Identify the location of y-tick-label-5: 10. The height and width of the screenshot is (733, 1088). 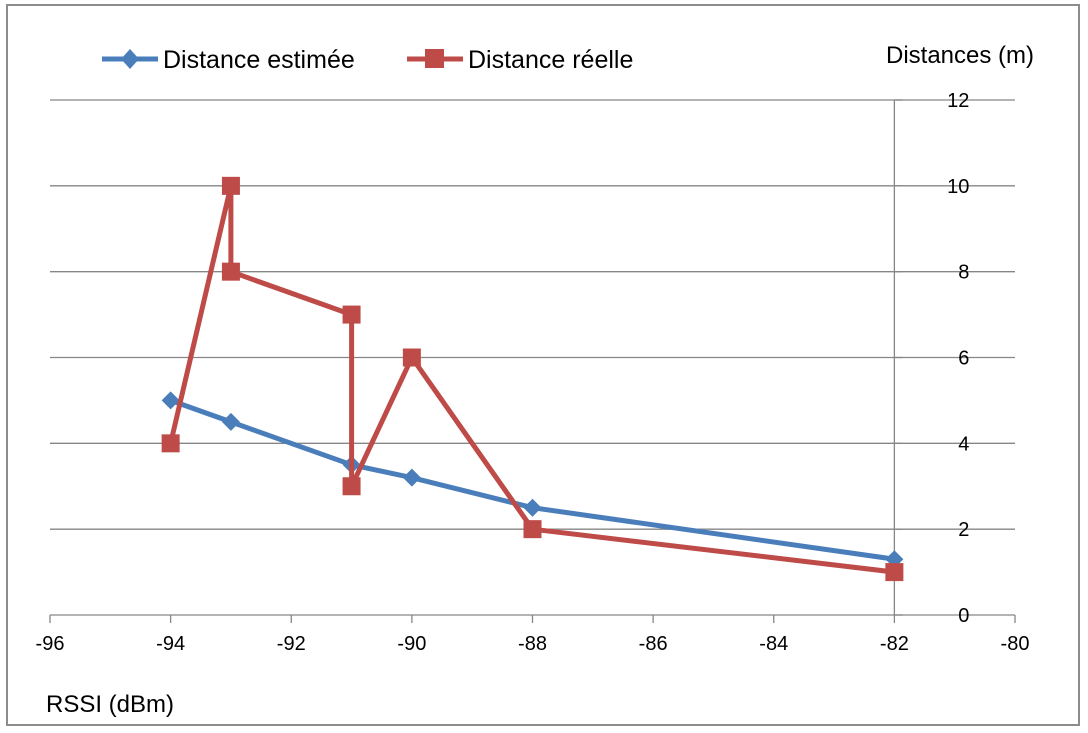
(958, 187).